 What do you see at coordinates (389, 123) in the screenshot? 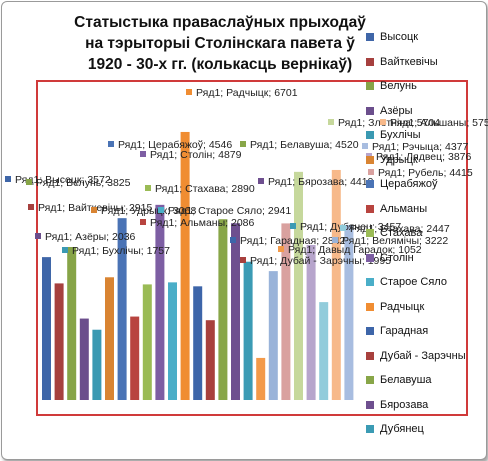
I see `data-label-text-21: Ряд1; Злотніна; 5704` at bounding box center [389, 123].